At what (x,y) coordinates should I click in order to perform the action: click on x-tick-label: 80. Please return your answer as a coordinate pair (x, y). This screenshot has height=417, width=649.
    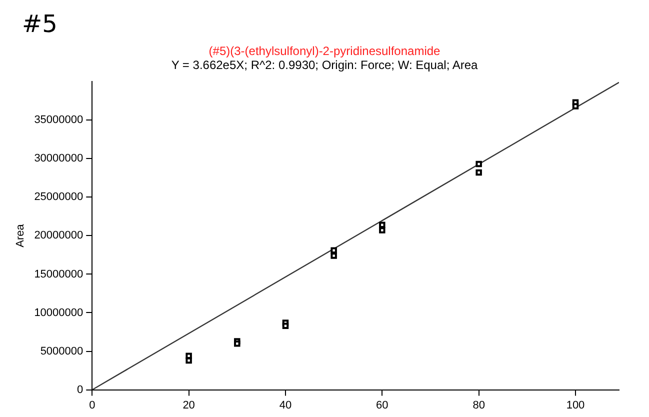
    Looking at the image, I should click on (478, 405).